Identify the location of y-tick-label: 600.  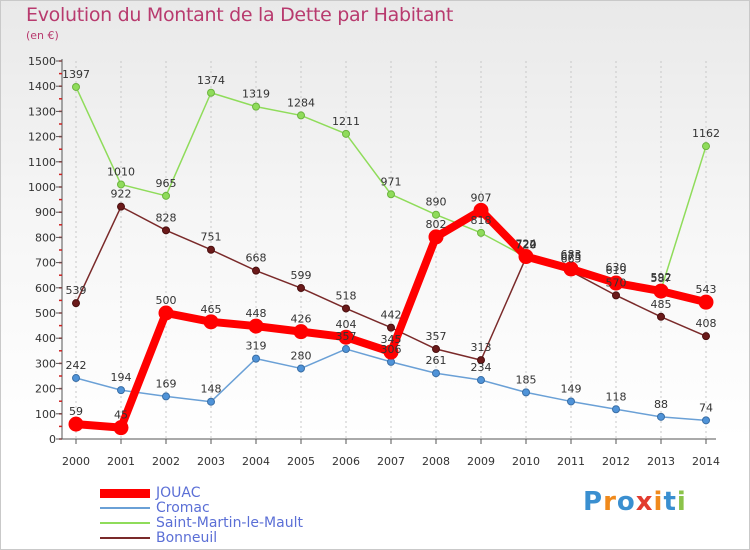
(45, 288).